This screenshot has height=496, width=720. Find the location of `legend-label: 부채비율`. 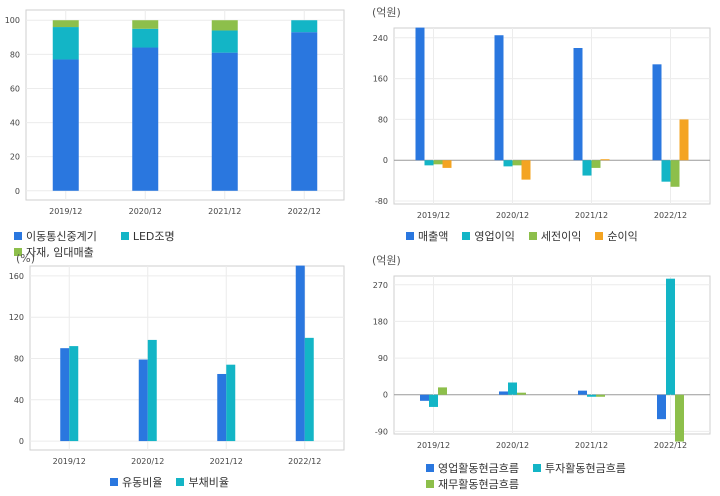

legend-label: 부채비율 is located at coordinates (208, 482).